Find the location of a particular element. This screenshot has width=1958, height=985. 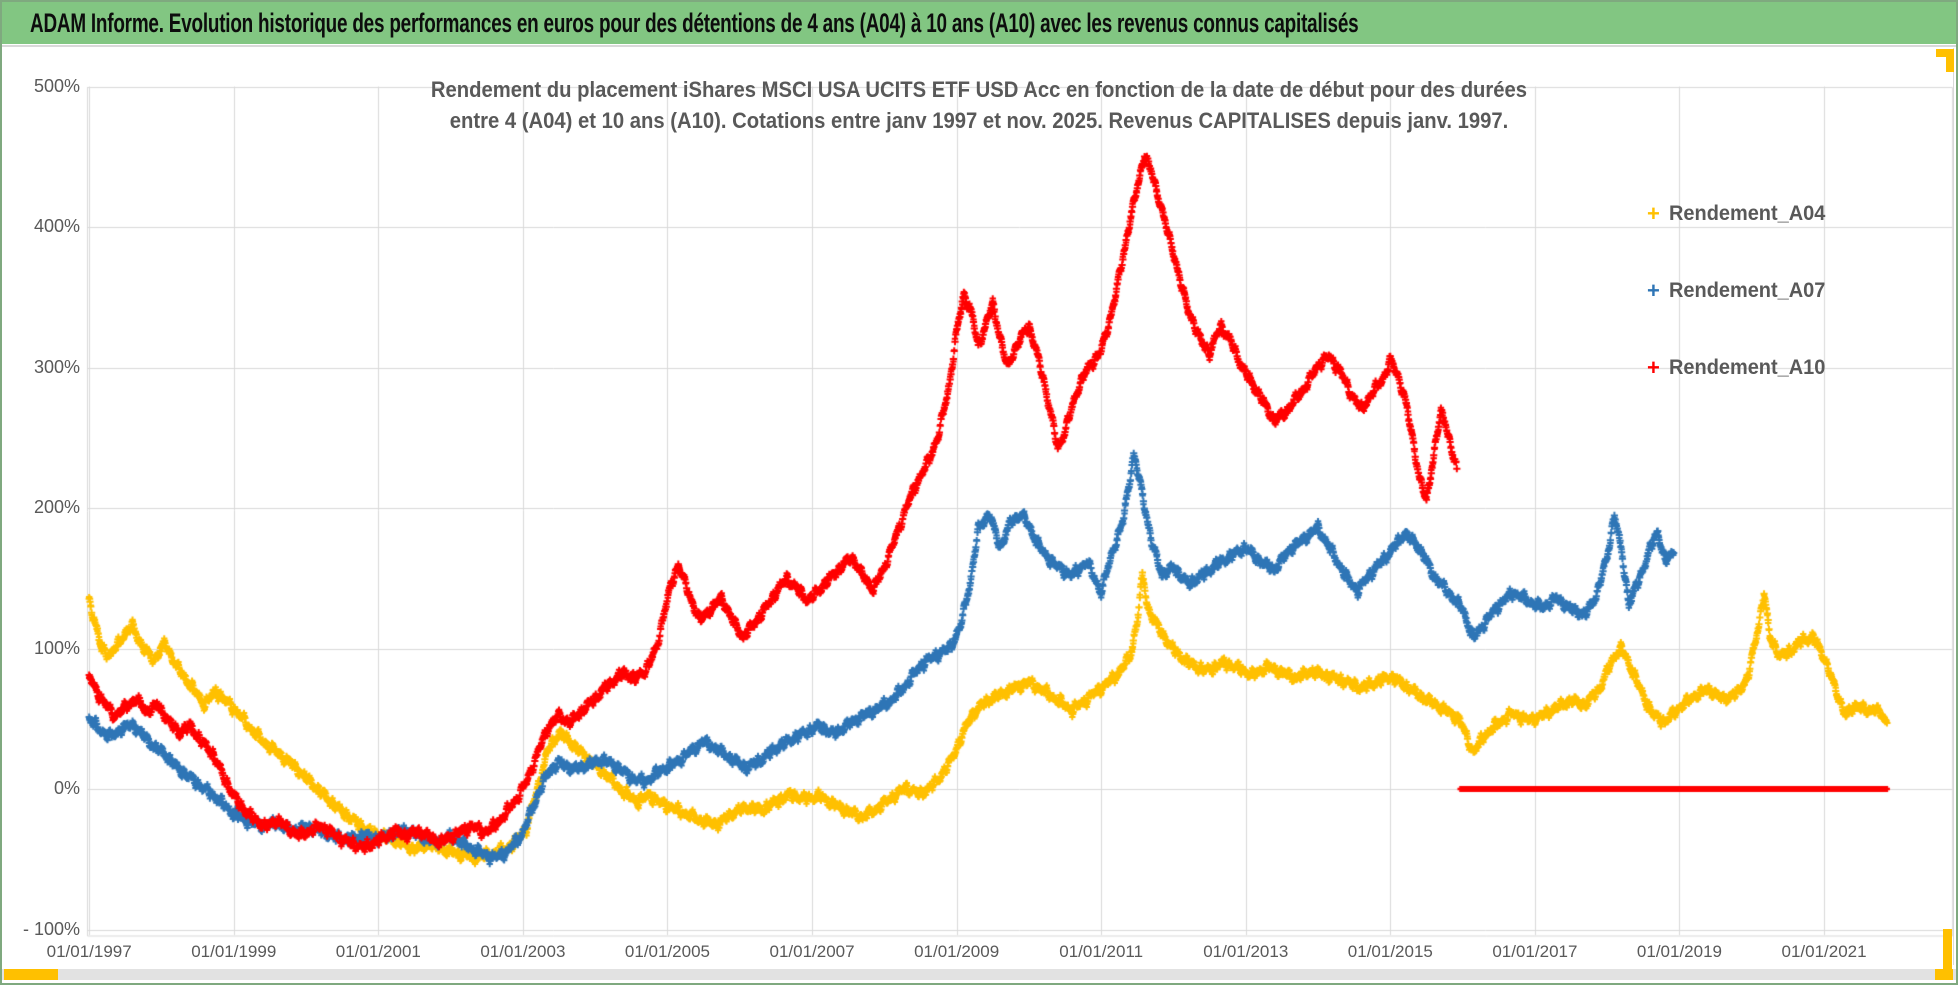

y-tick-label: 500% is located at coordinates (56, 85).